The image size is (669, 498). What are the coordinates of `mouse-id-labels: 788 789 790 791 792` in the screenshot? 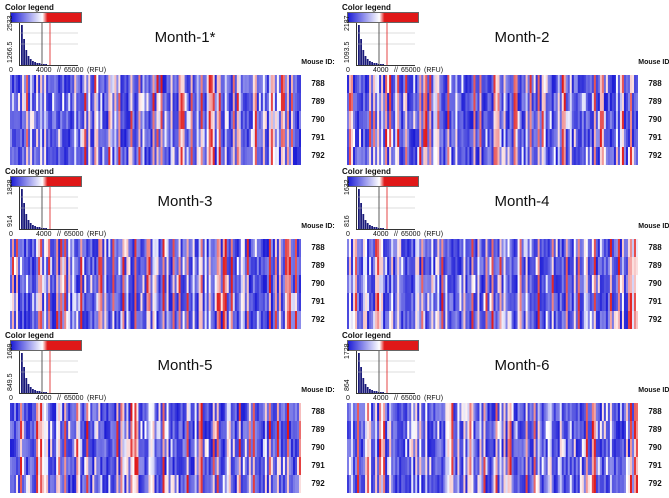 It's located at (318, 284).